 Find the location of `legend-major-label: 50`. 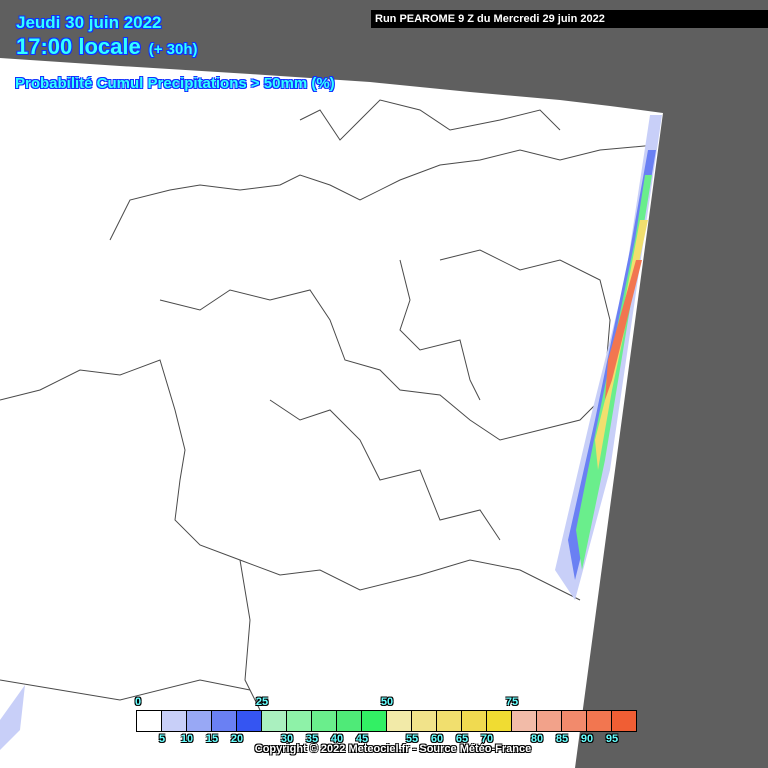

legend-major-label: 50 is located at coordinates (387, 702).